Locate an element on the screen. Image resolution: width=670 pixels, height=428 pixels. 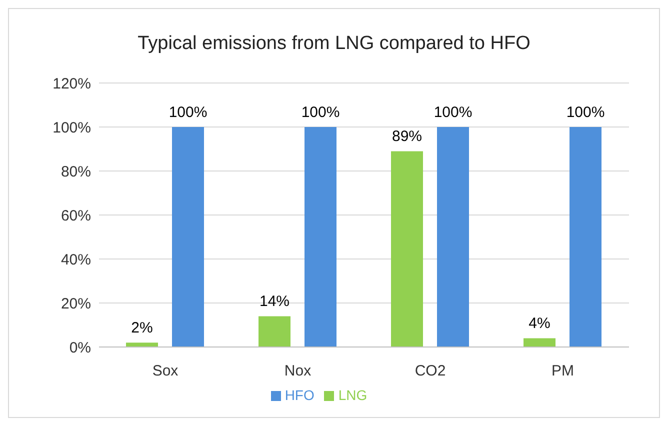
x-tick-label: Sox is located at coordinates (165, 371).